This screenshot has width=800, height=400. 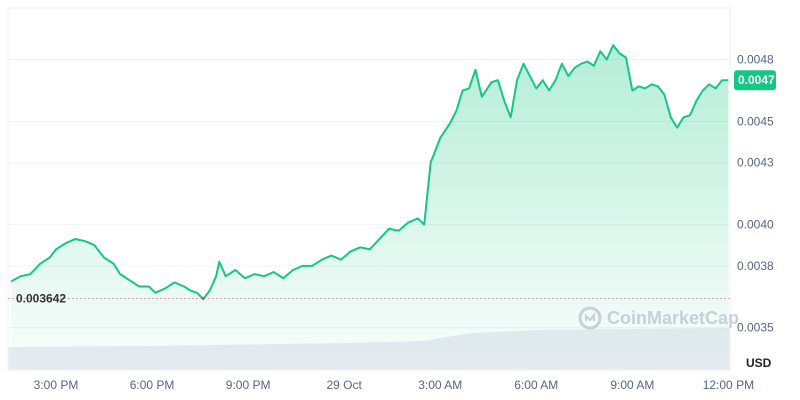 I want to click on current-price-badge: 0.0047, so click(x=755, y=80).